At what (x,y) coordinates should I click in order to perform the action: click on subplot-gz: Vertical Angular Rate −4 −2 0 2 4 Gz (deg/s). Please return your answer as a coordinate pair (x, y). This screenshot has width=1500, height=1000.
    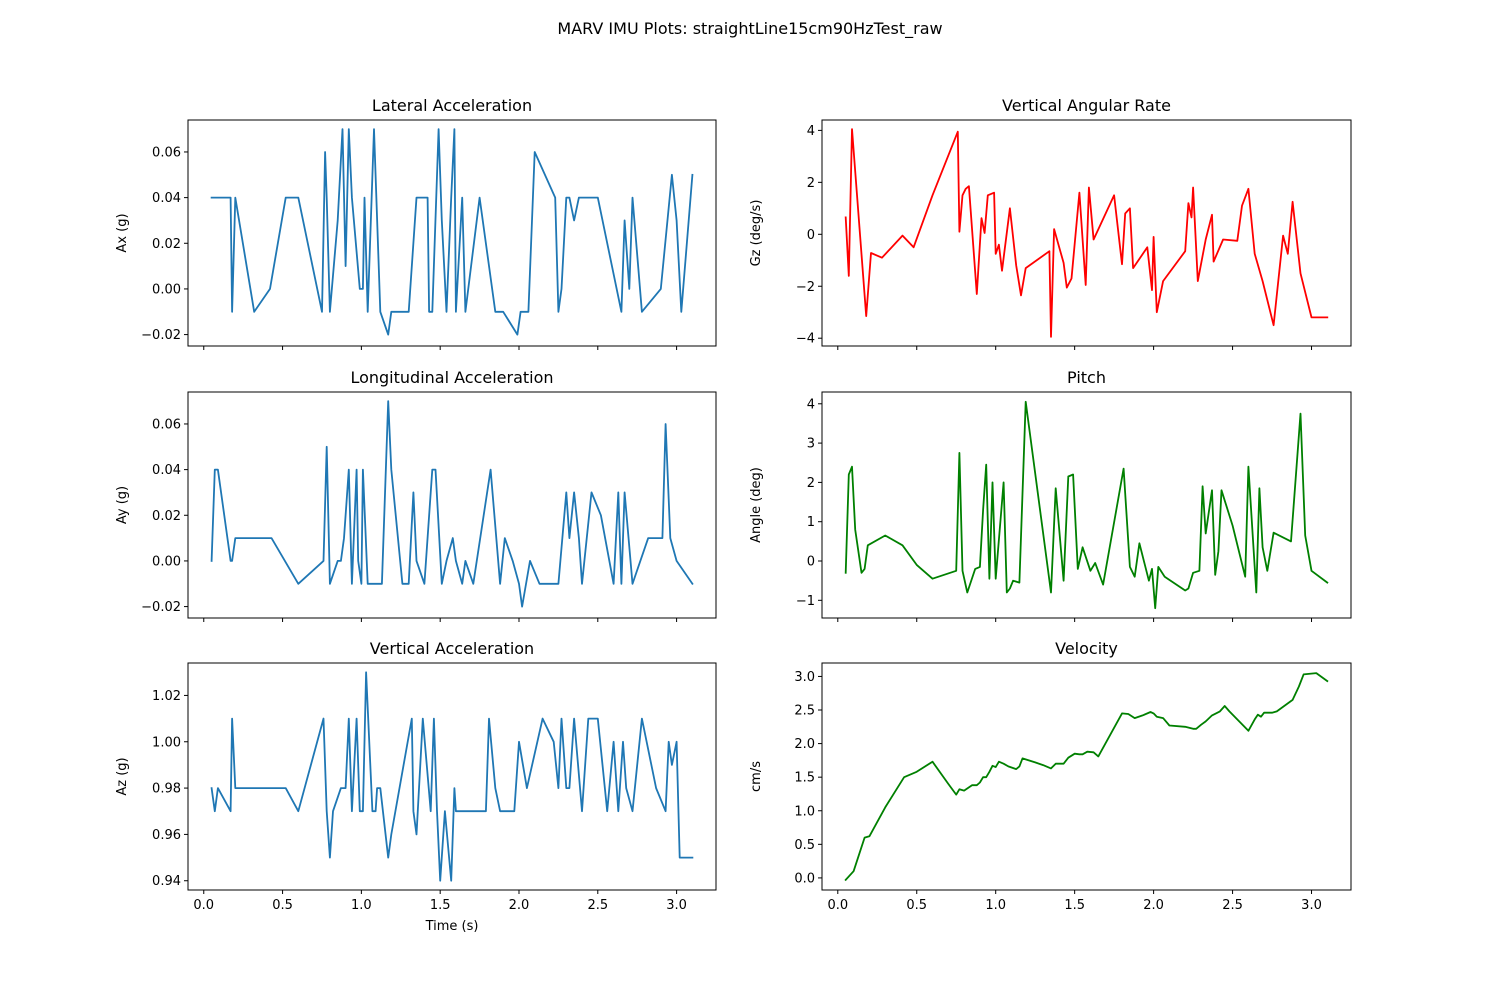
    Looking at the image, I should click on (1050, 223).